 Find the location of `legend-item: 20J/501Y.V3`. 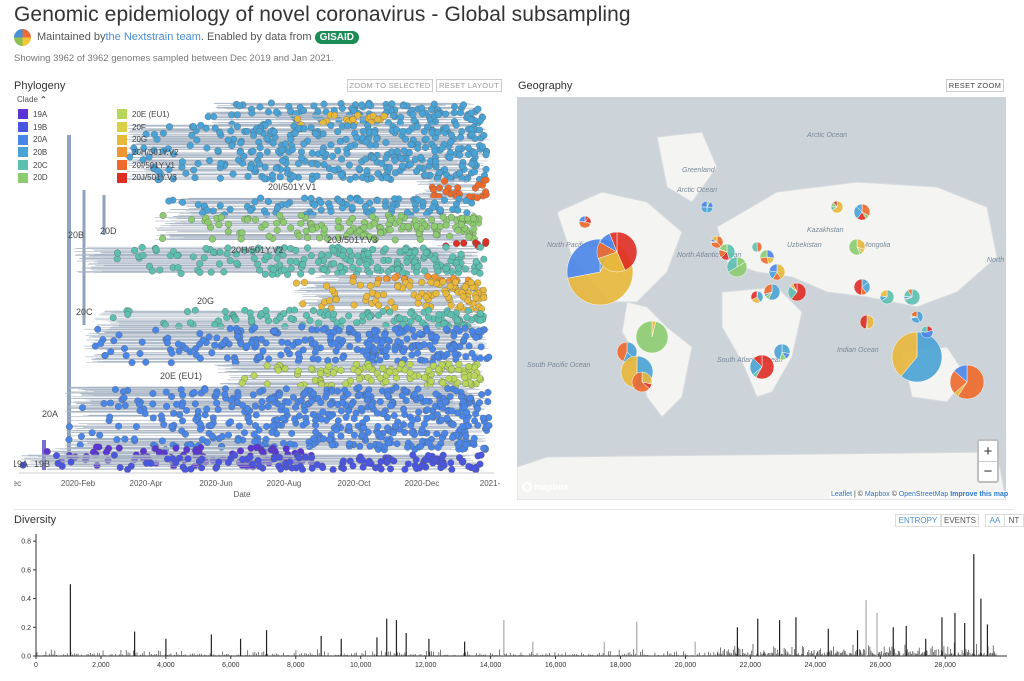

legend-item: 20J/501Y.V3 is located at coordinates (148, 177).